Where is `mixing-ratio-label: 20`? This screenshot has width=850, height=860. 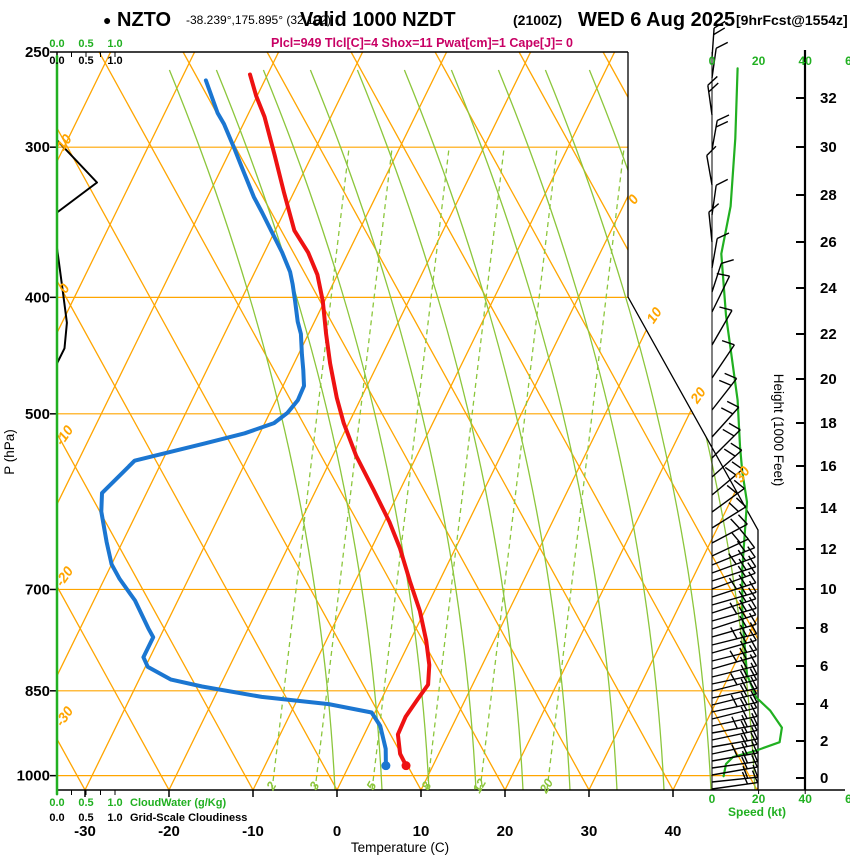
mixing-ratio-label: 20 is located at coordinates (546, 786).